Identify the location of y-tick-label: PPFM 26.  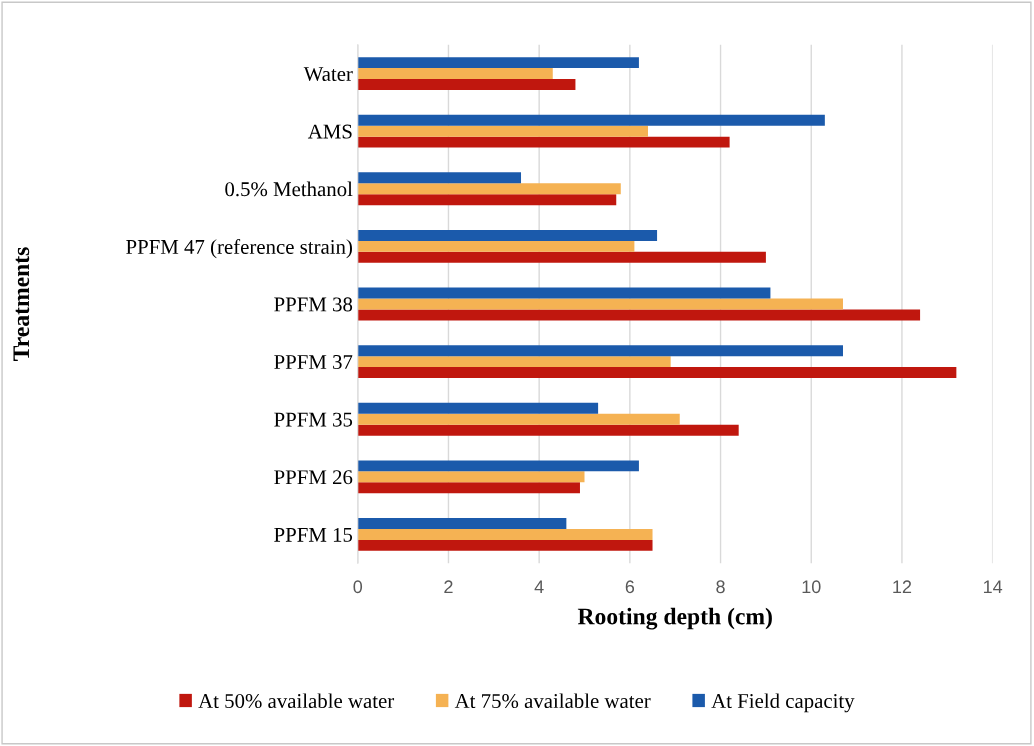
(313, 477).